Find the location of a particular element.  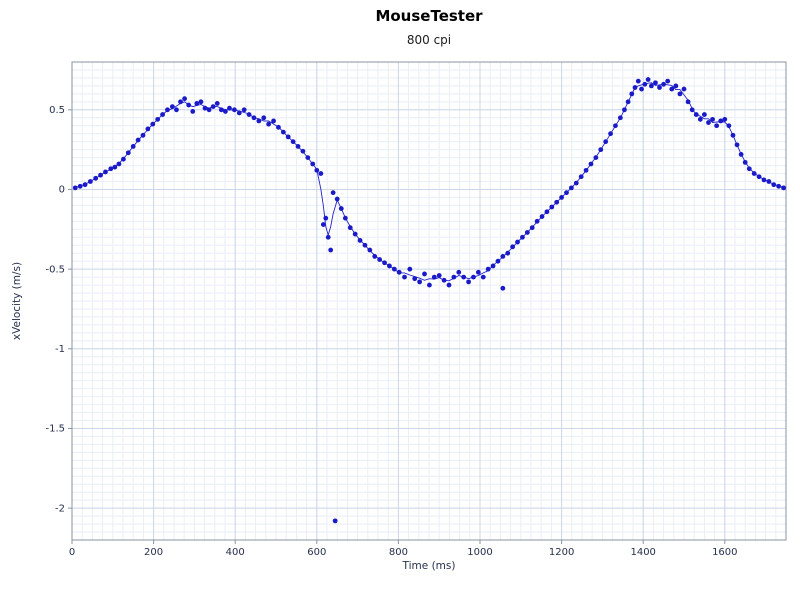

y-tick-label: -1.5 is located at coordinates (55, 429).